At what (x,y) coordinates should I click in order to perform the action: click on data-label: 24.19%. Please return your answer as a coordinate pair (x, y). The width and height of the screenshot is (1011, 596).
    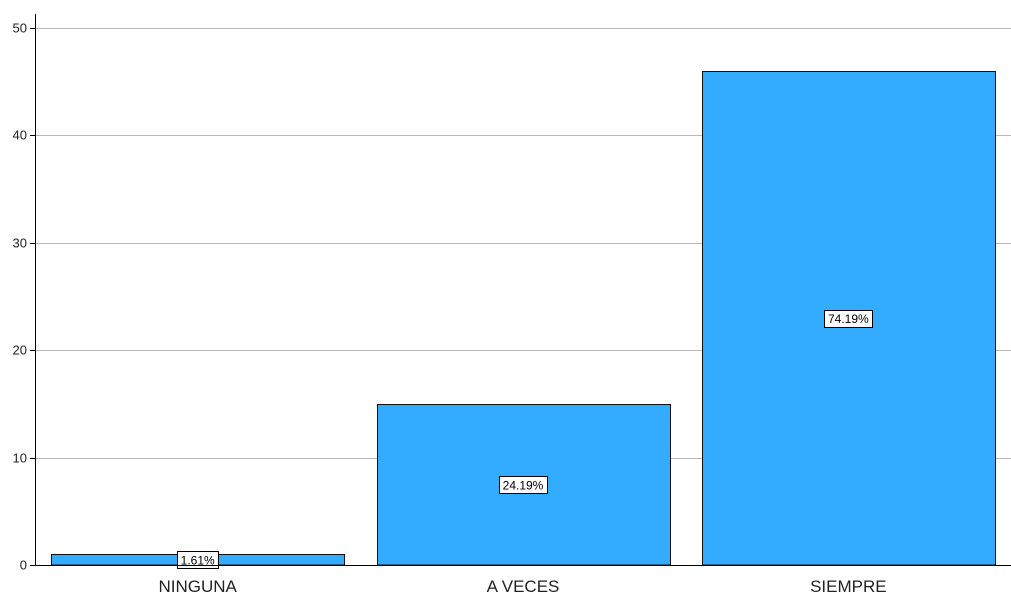
    Looking at the image, I should click on (523, 485).